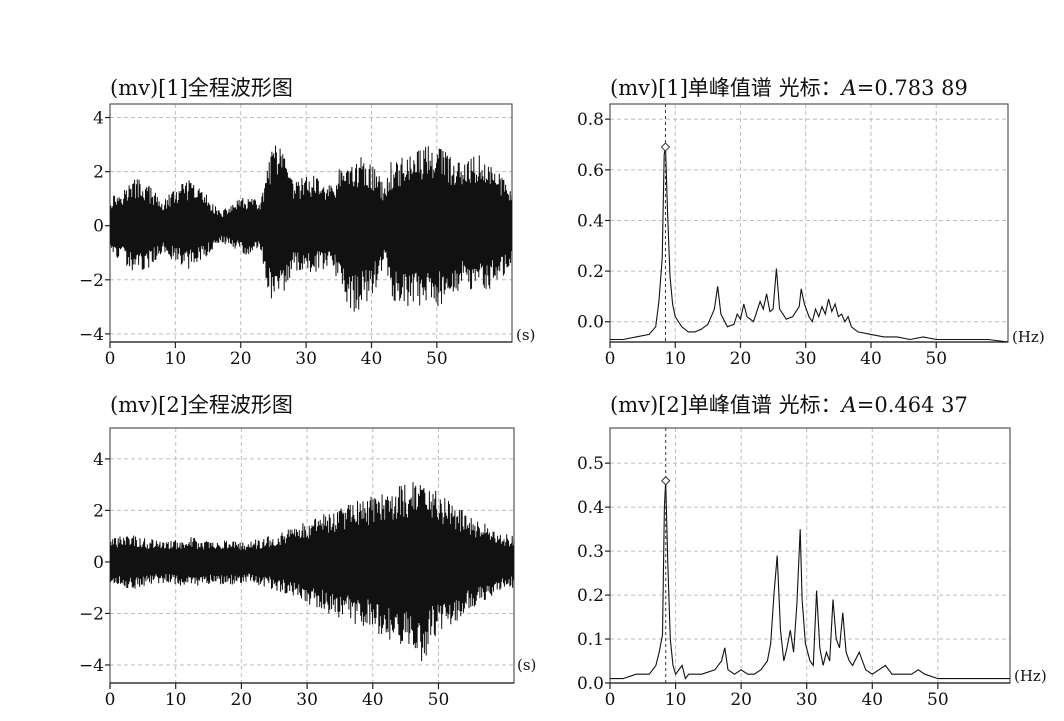  Describe the element at coordinates (590, 171) in the screenshot. I see `y-tick-label: 0.6` at that location.